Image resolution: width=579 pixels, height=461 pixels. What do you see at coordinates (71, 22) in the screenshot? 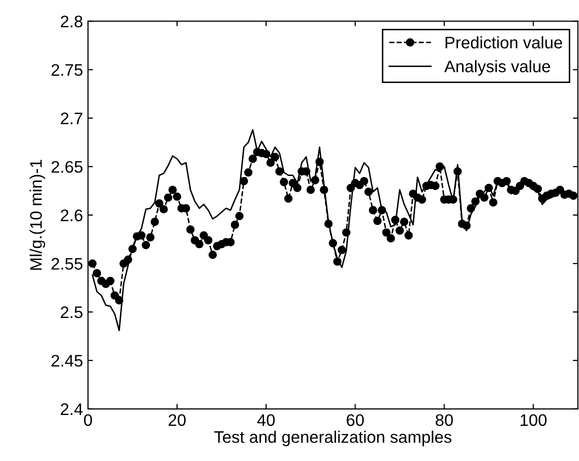
I see `y-tick-label: 2.8` at bounding box center [71, 22].